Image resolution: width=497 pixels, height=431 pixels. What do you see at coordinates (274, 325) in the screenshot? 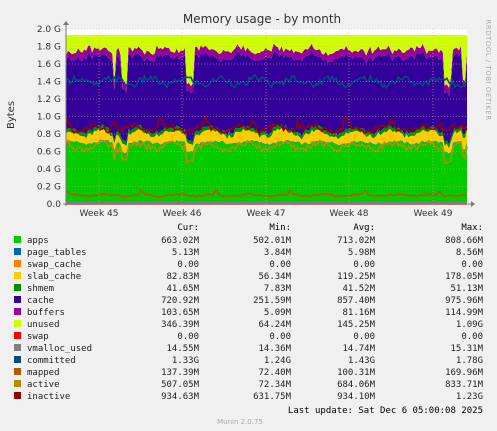
I see `legend-min: 64.24M` at bounding box center [274, 325].